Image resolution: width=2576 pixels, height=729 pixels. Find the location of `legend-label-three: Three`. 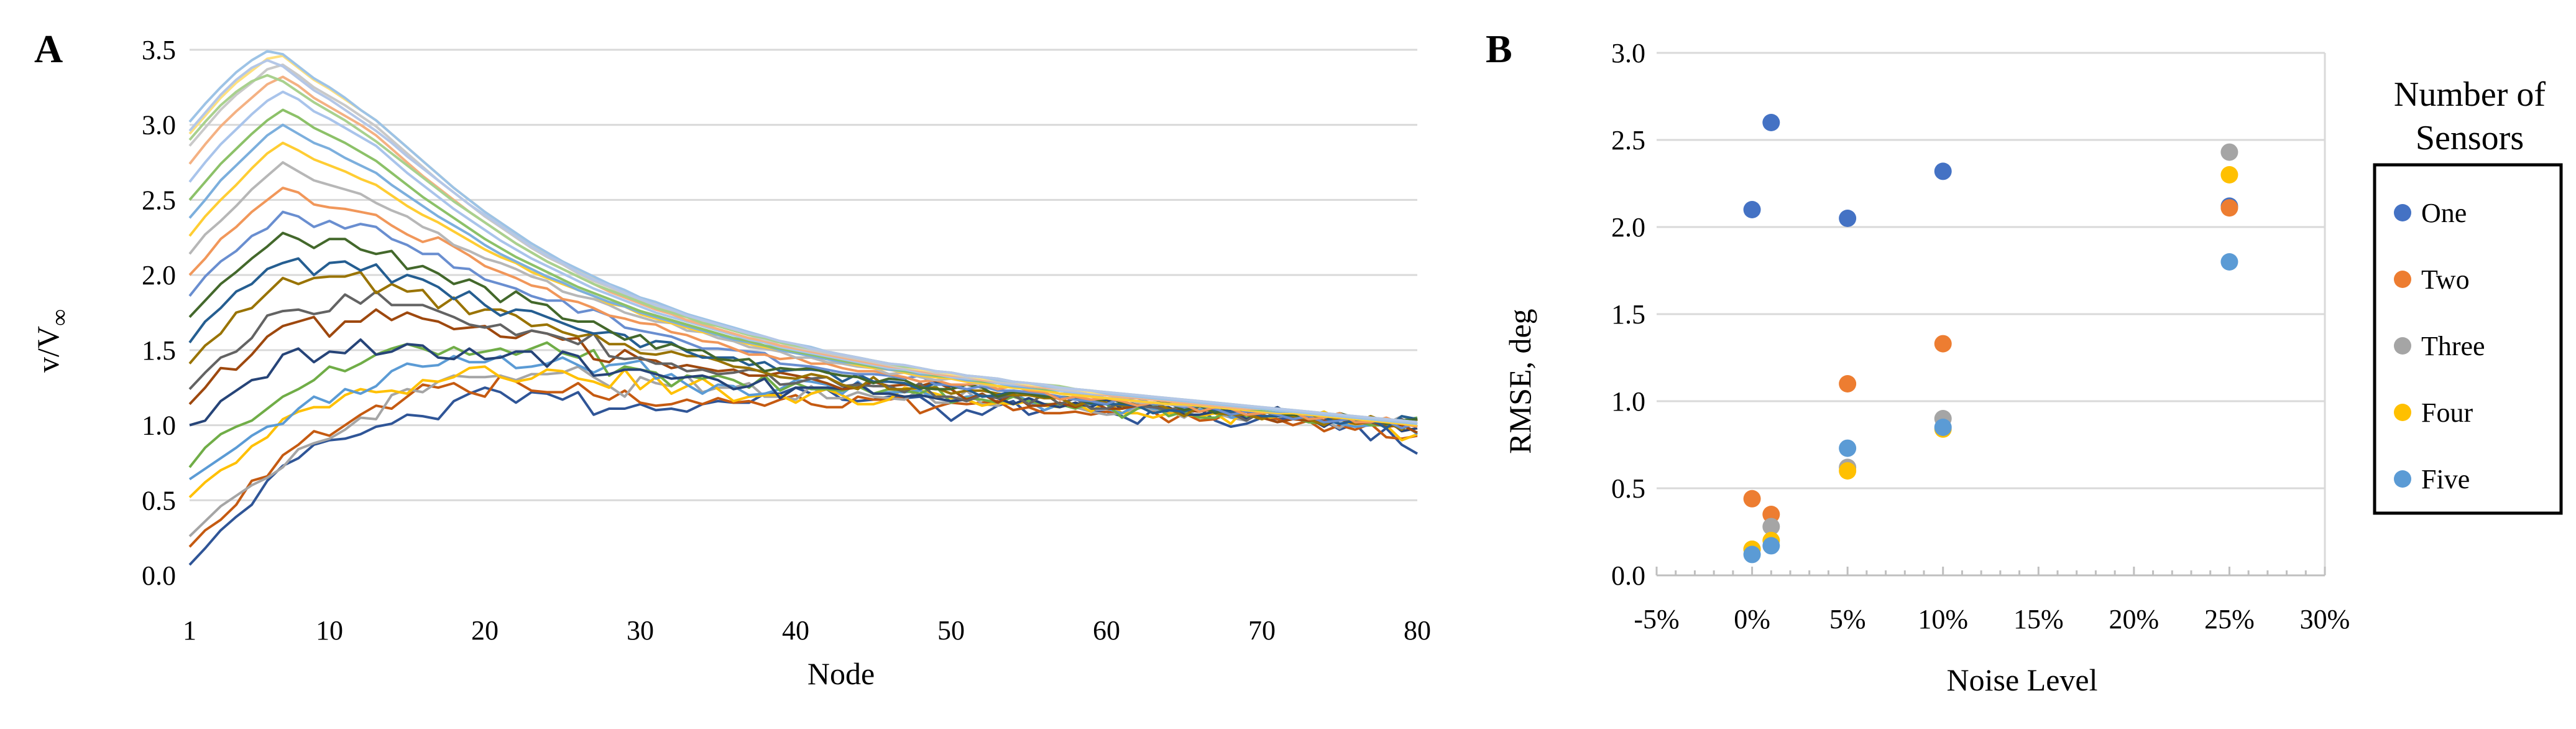

legend-label-three: Three is located at coordinates (2453, 346).